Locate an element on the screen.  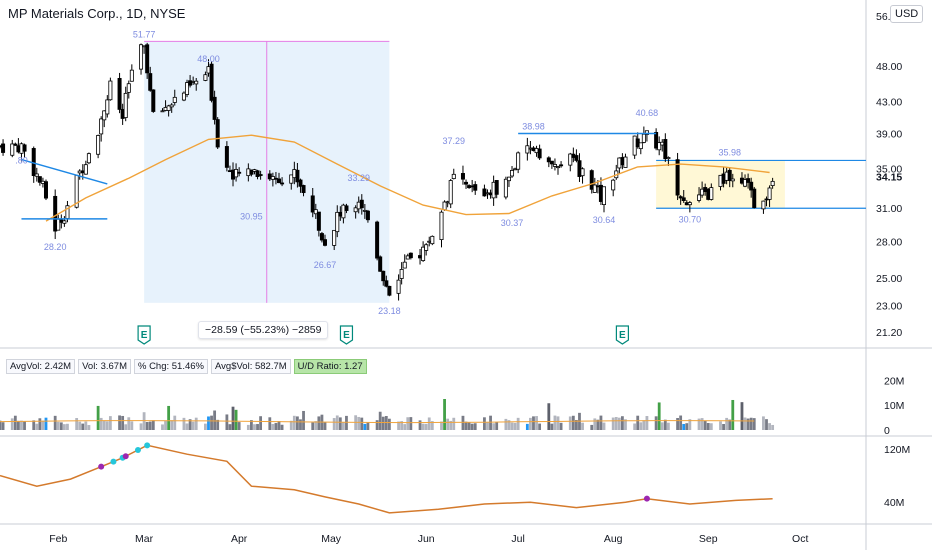
price-annotation: 37.29 is located at coordinates (454, 141).